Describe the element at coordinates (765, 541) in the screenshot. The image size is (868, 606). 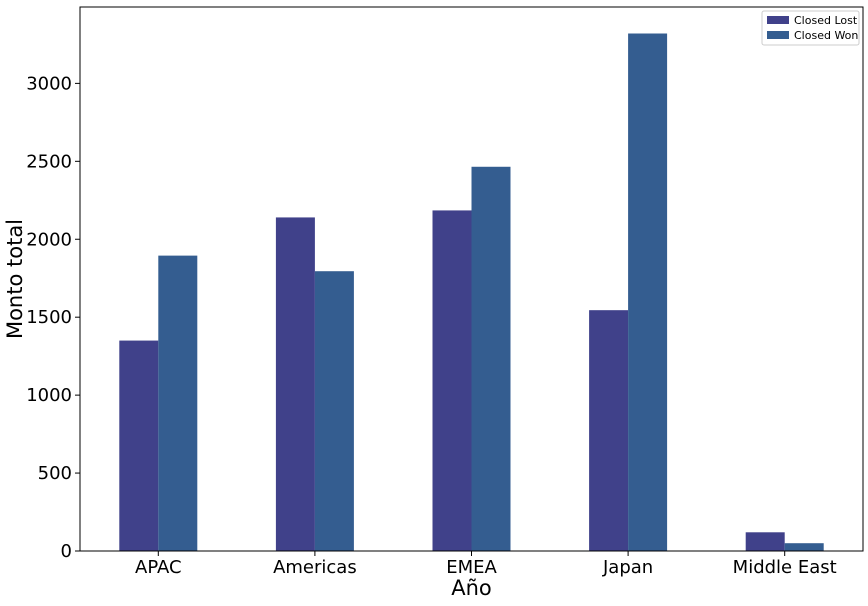
I see `bar-closed-lost-middle-east` at that location.